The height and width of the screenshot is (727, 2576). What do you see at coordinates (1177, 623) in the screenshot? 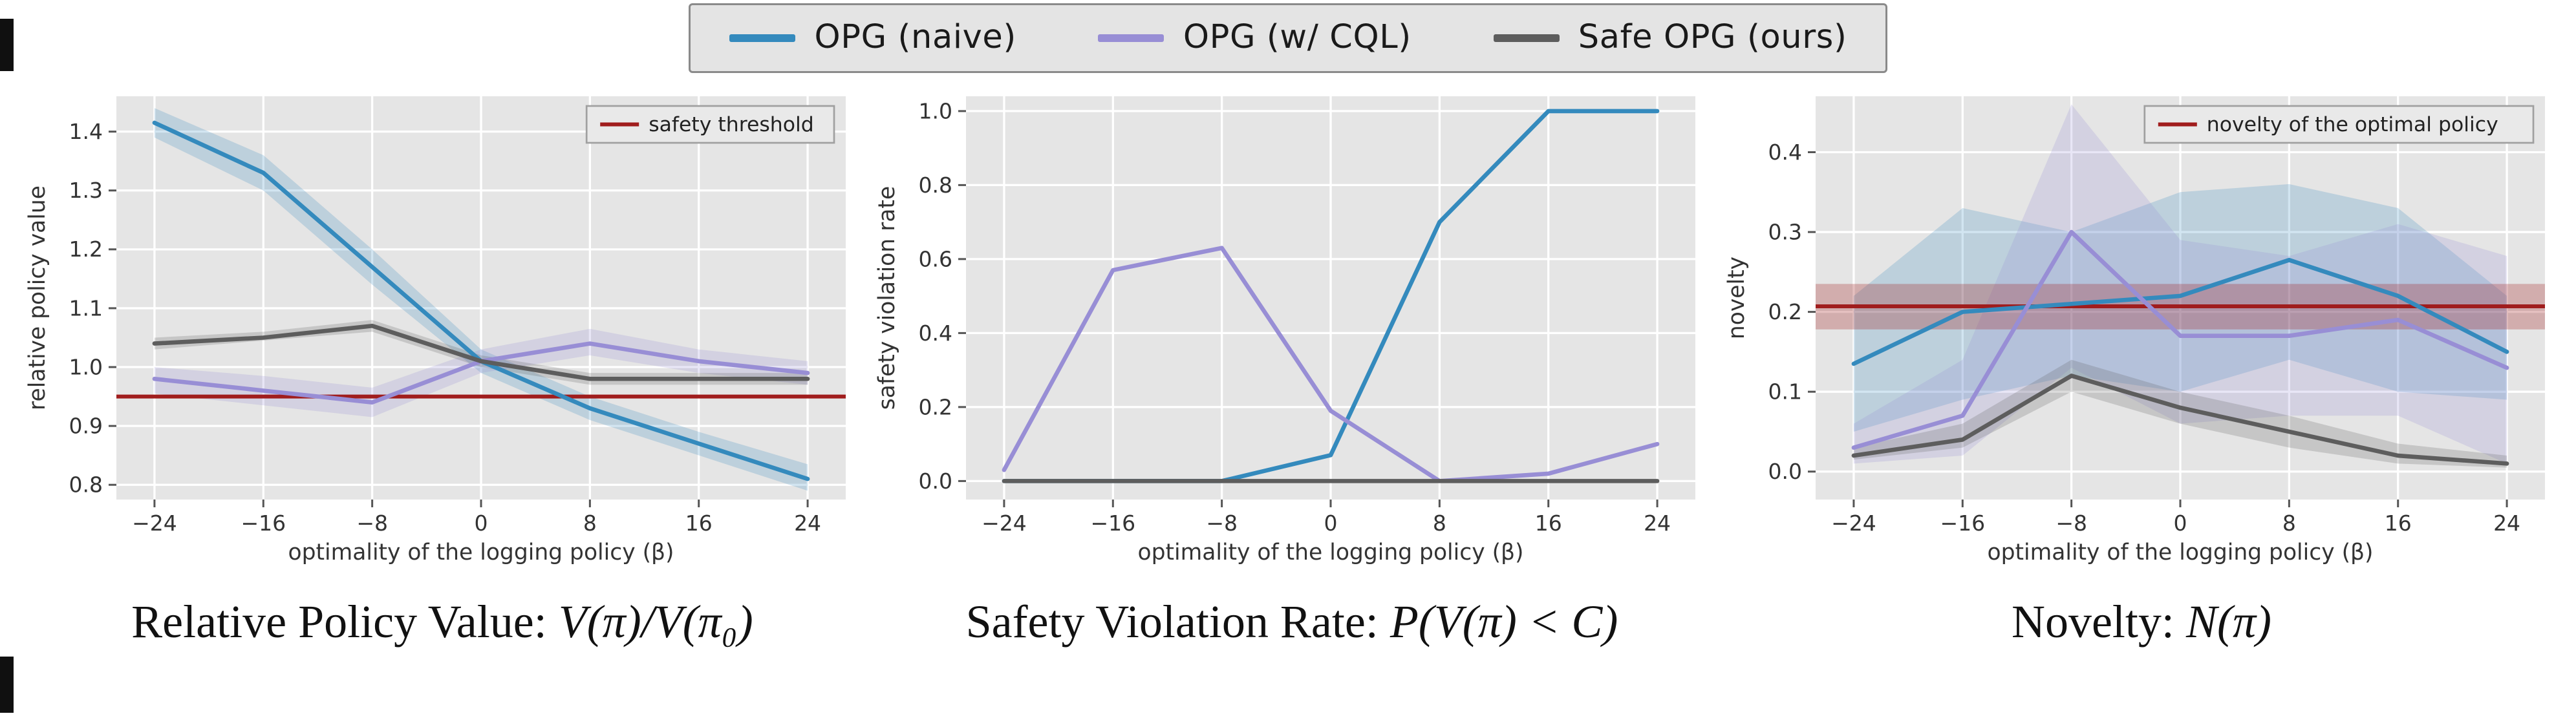
I see `caption-text: Safety Violation Rate:` at bounding box center [1177, 623].